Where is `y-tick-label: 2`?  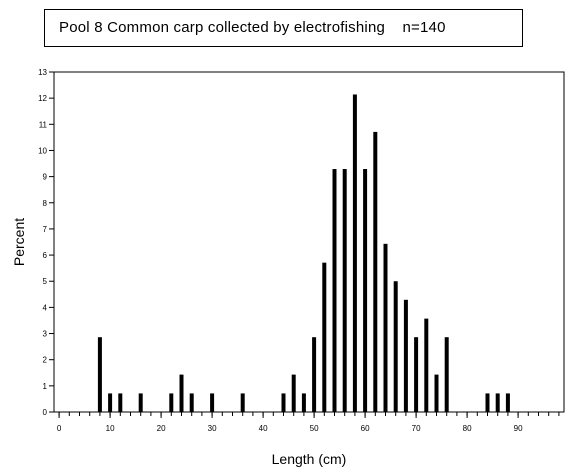 y-tick-label: 2 is located at coordinates (45, 360).